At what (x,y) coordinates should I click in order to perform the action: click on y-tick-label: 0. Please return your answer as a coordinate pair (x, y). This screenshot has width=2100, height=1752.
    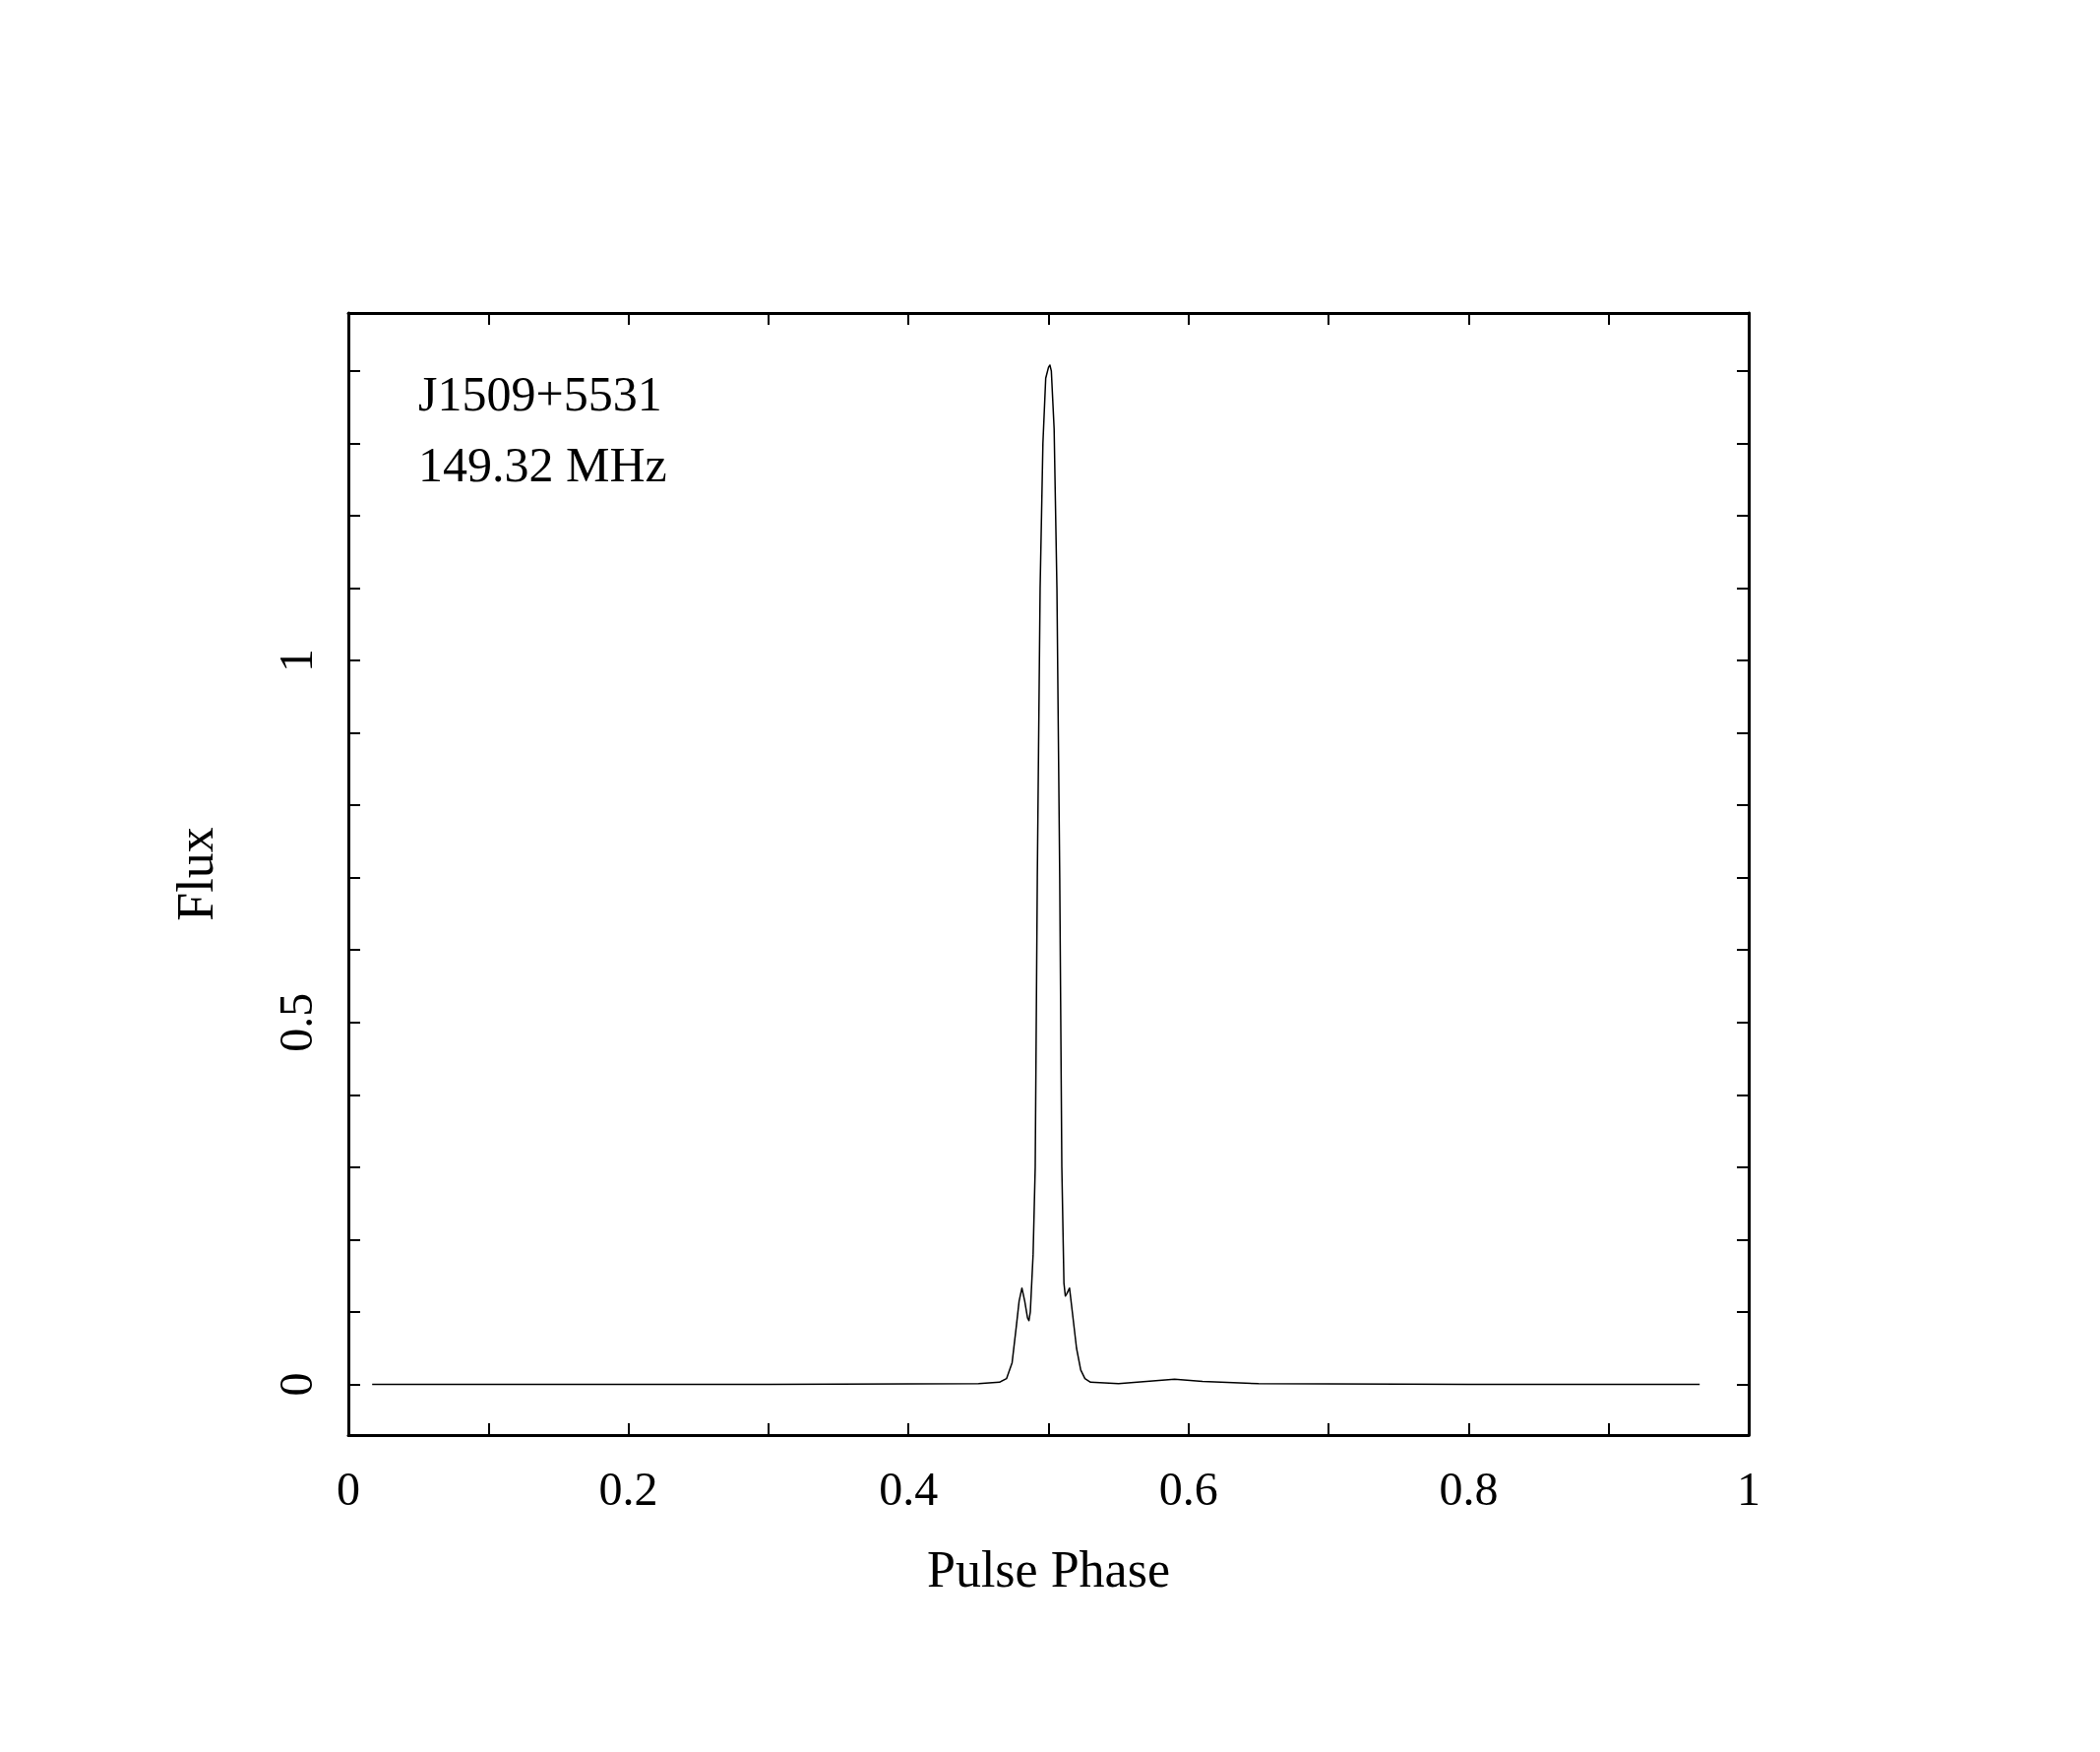
    Looking at the image, I should click on (295, 1384).